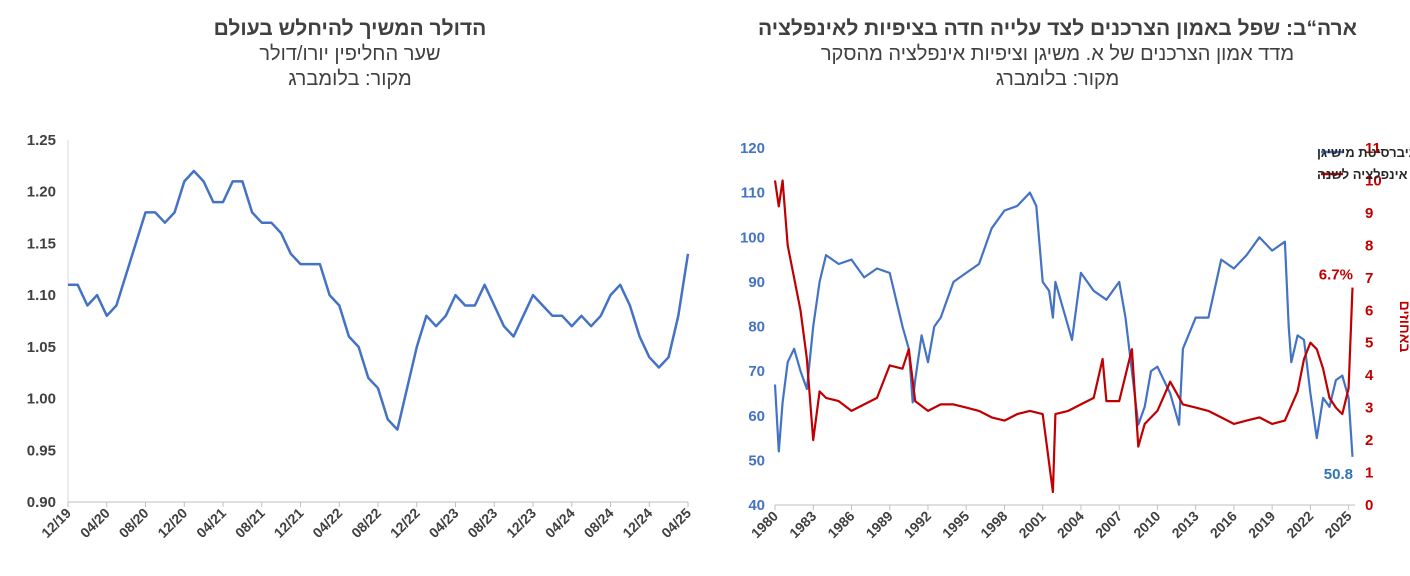  I want to click on right-y-right-tick-label: 2, so click(1369, 440).